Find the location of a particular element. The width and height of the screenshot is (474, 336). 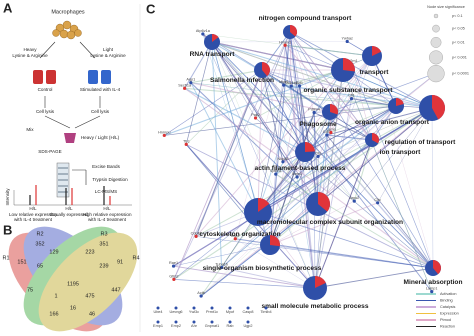

venn is located at coordinates (73, 279).